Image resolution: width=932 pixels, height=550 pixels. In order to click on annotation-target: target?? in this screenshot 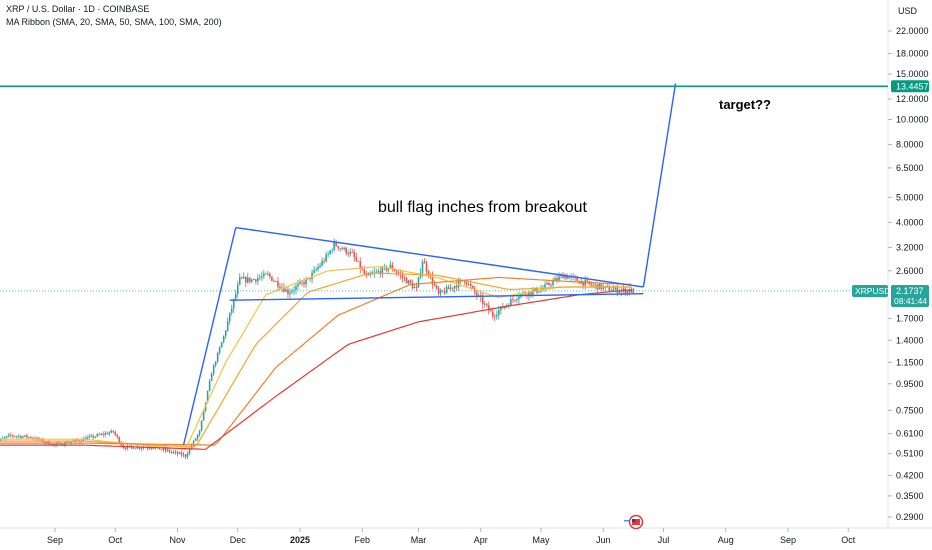, I will do `click(745, 104)`.